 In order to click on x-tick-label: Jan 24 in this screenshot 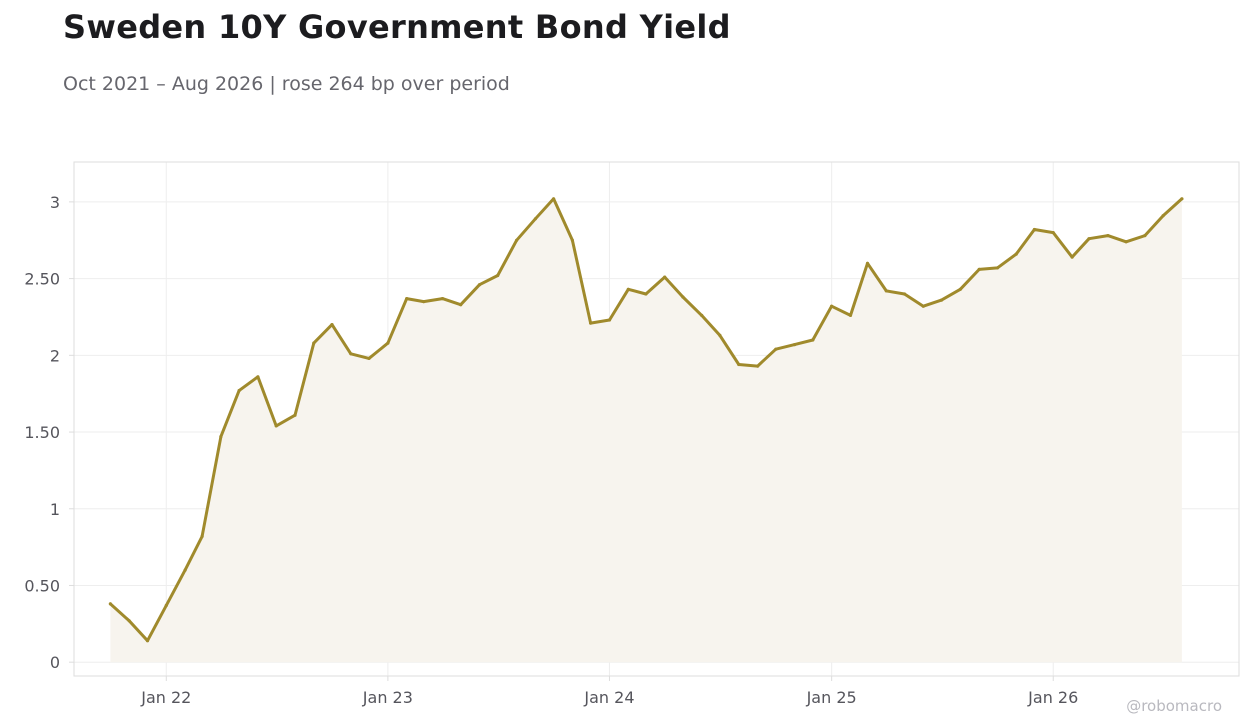, I will do `click(608, 697)`.